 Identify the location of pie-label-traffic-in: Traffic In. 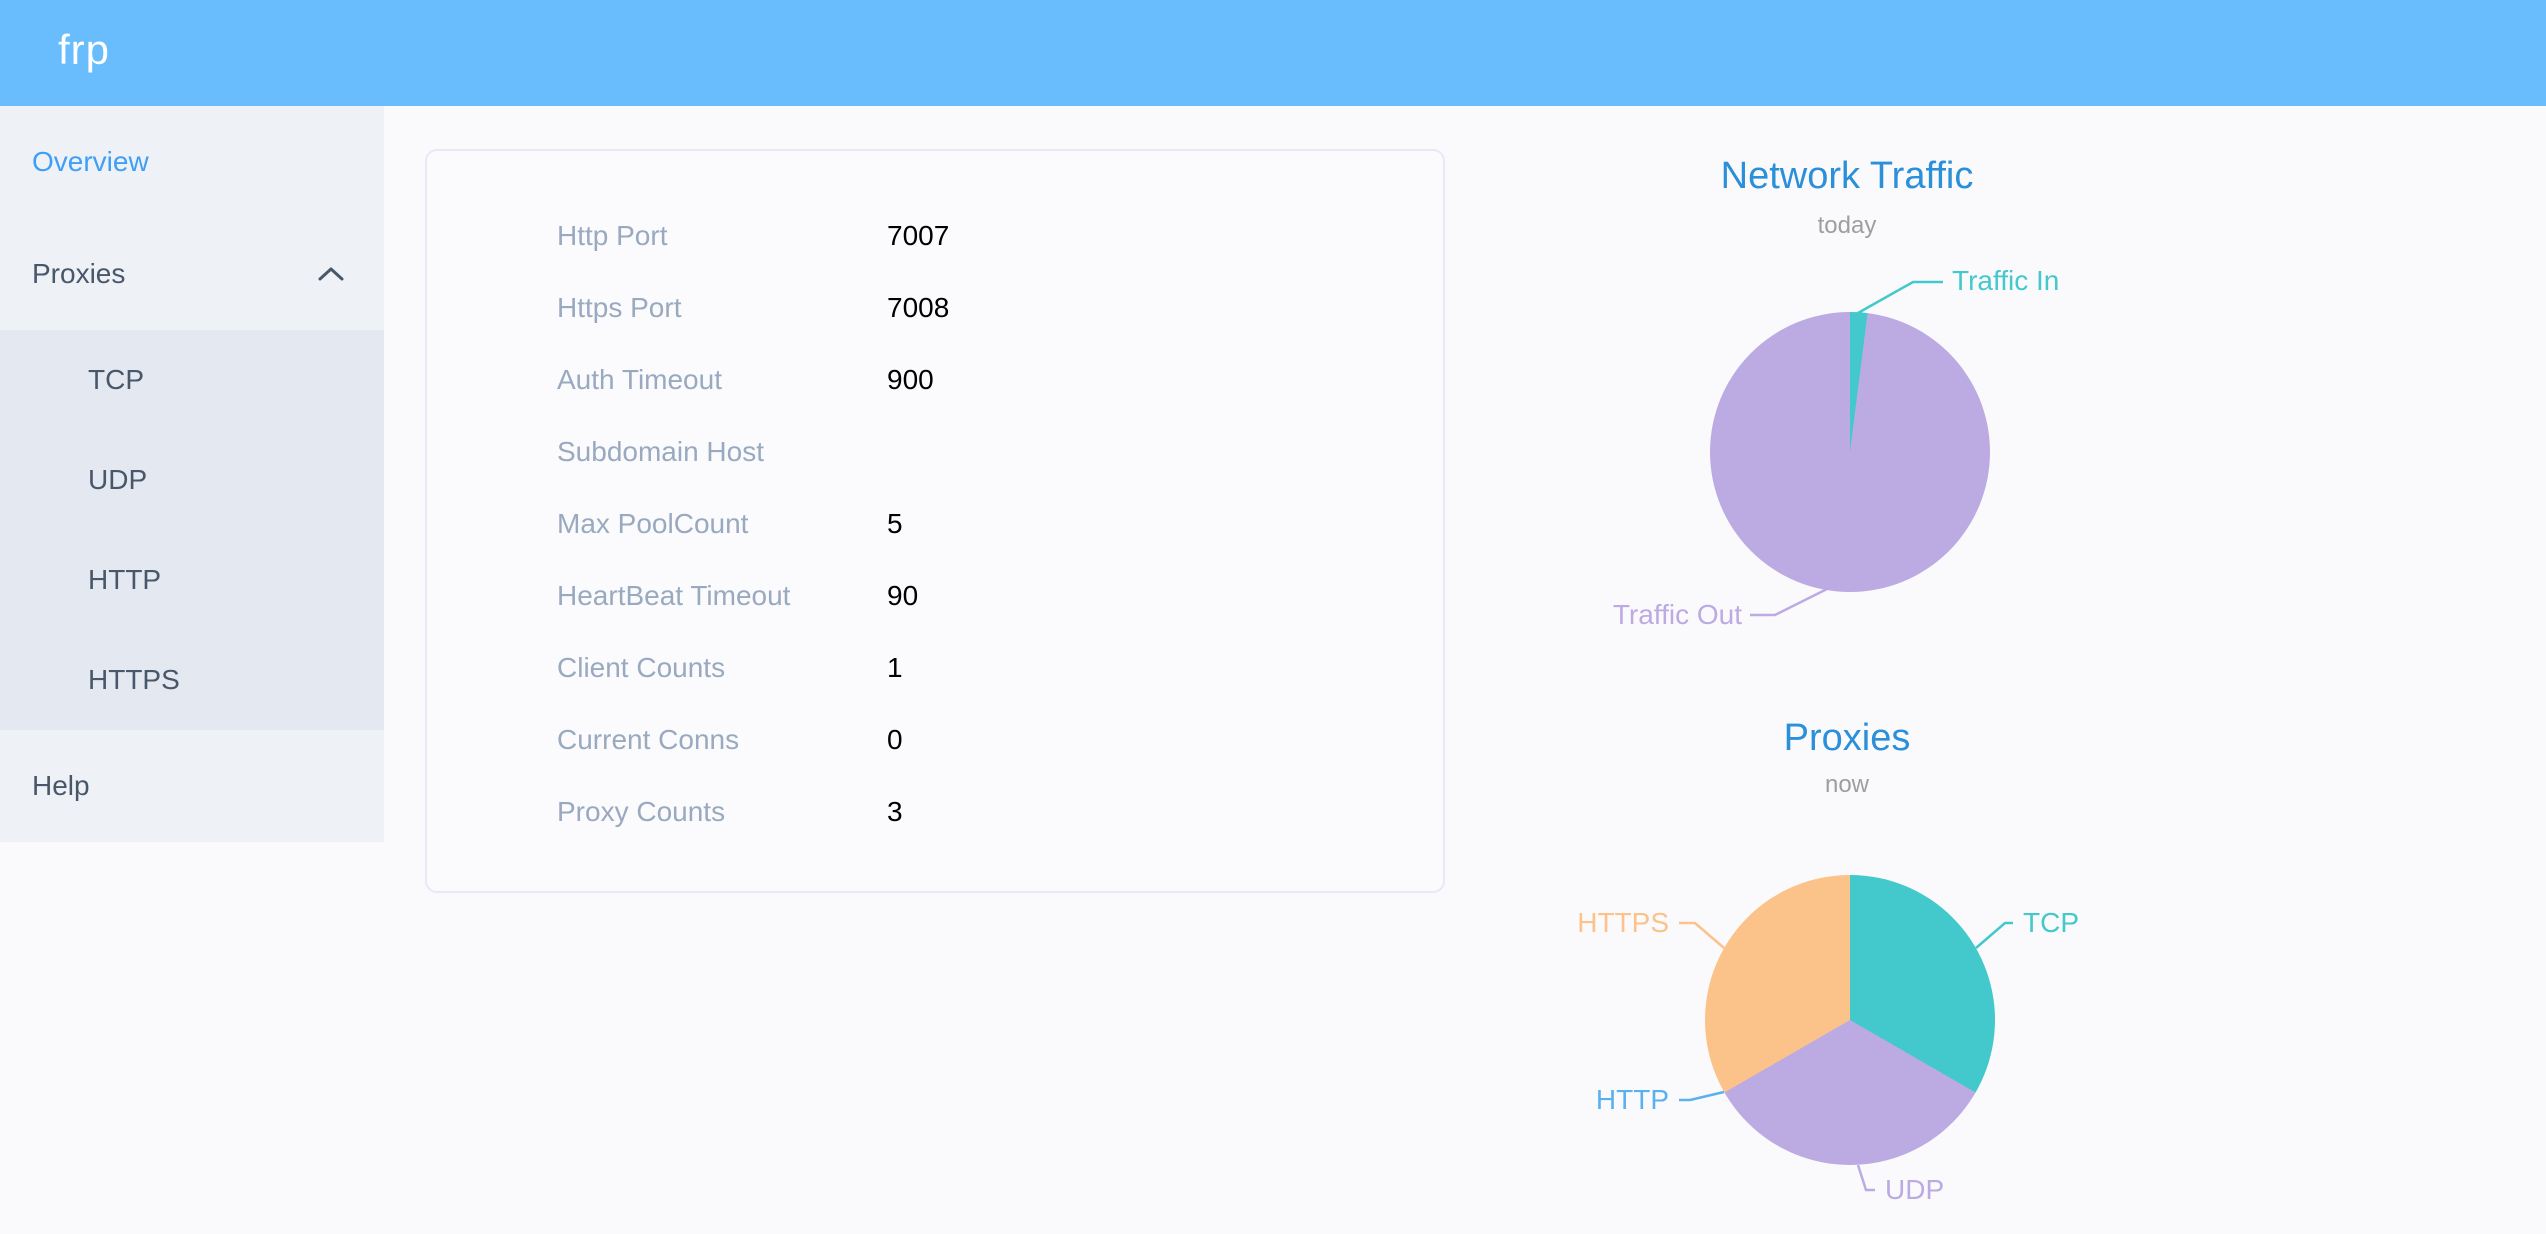
(2006, 280).